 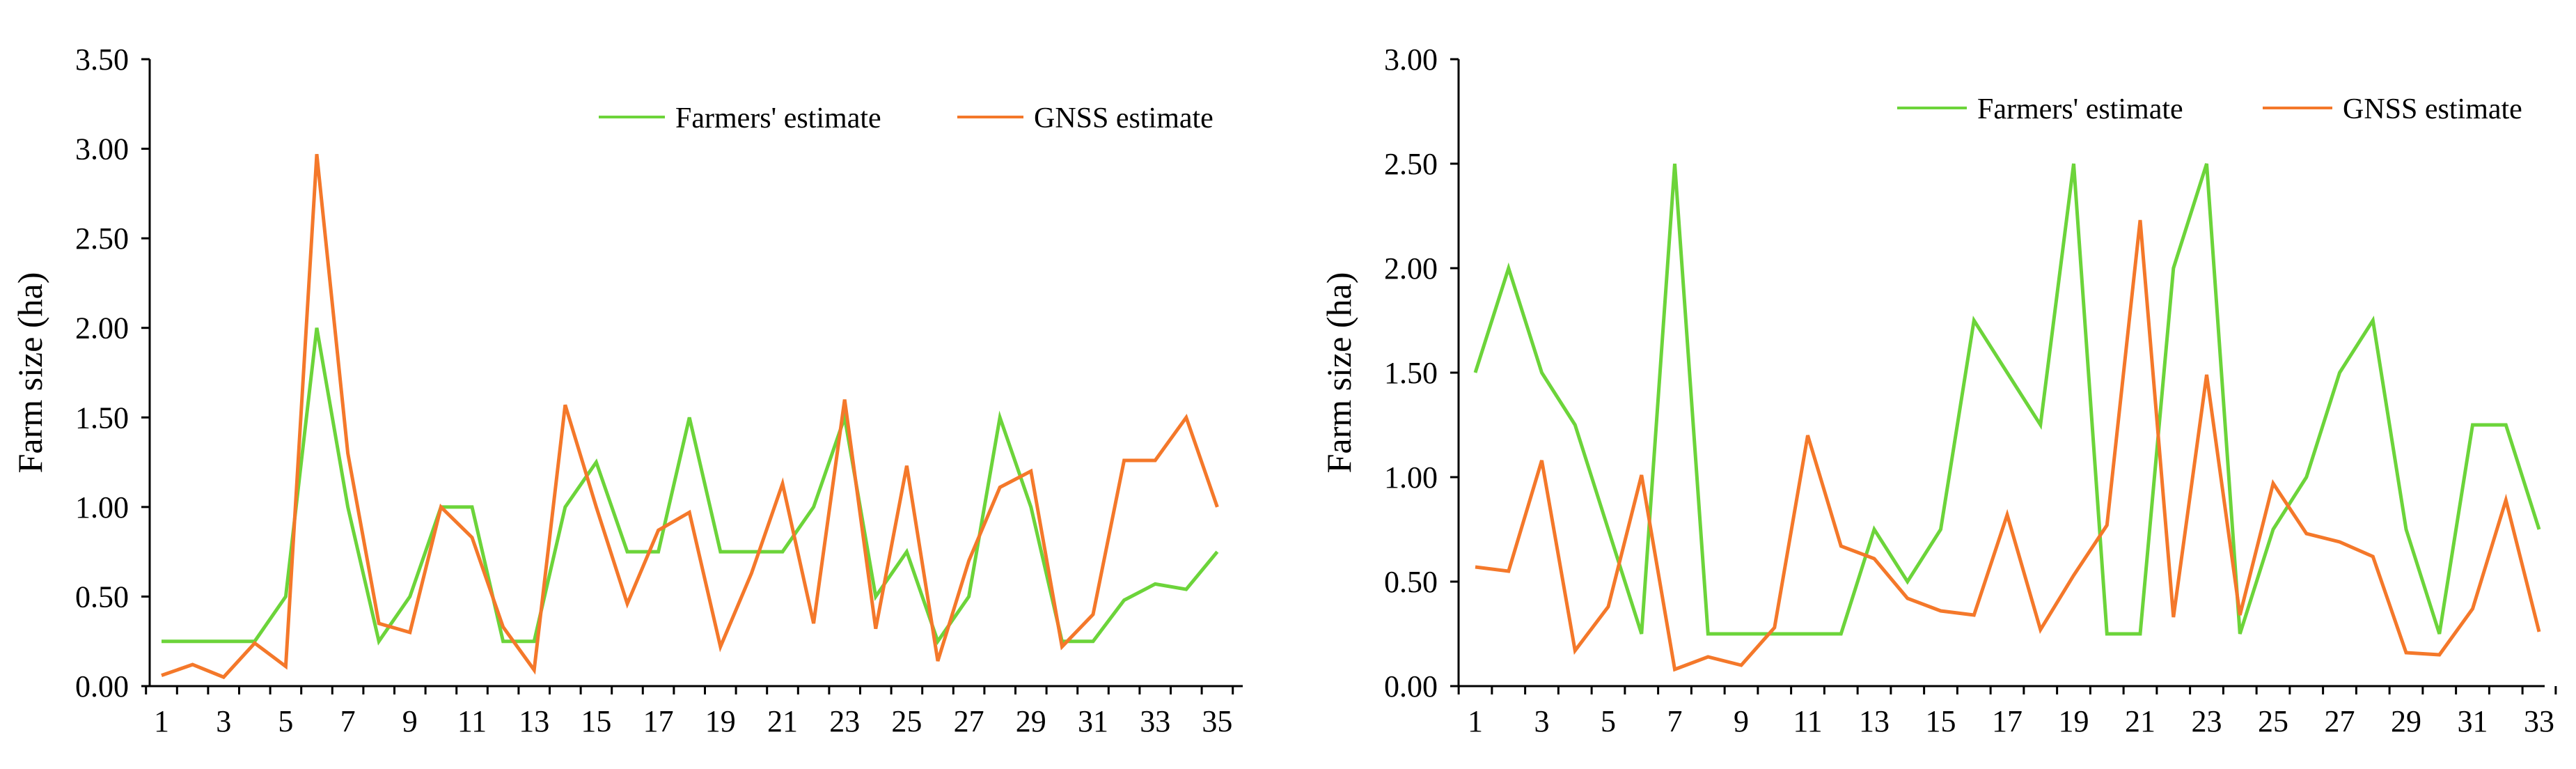 I want to click on right-x-tick-label: 33, so click(x=2539, y=721).